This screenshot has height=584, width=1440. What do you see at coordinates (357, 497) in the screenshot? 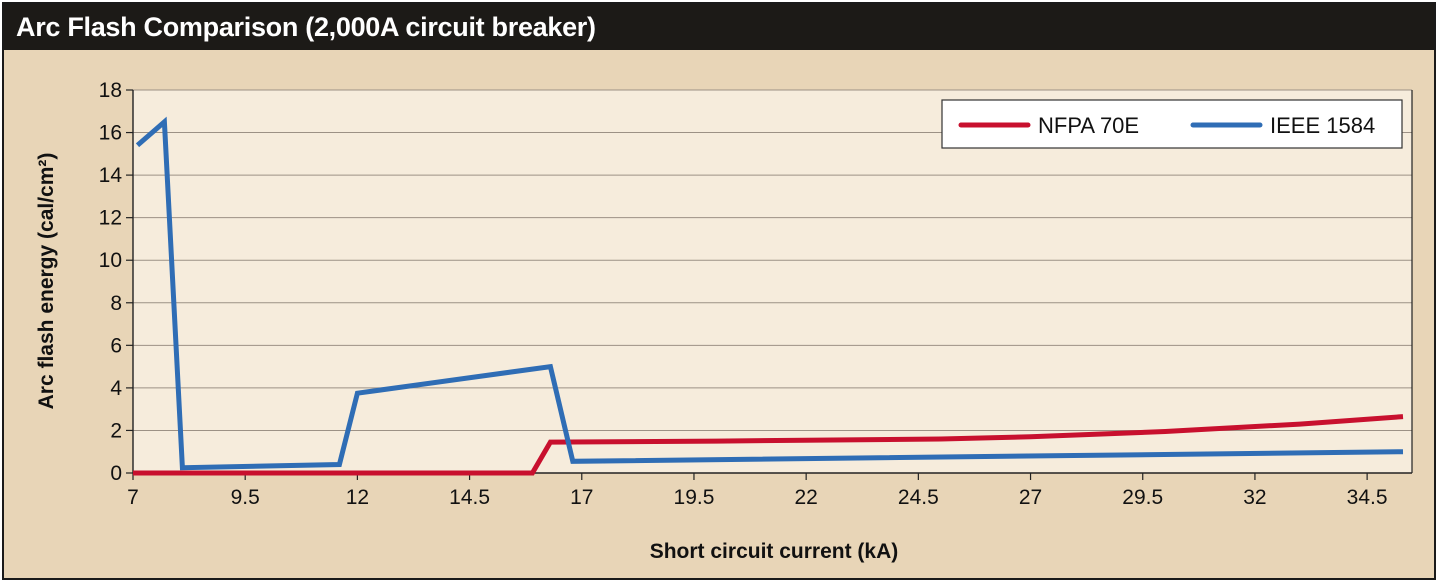
I see `x-tick-label: 12` at bounding box center [357, 497].